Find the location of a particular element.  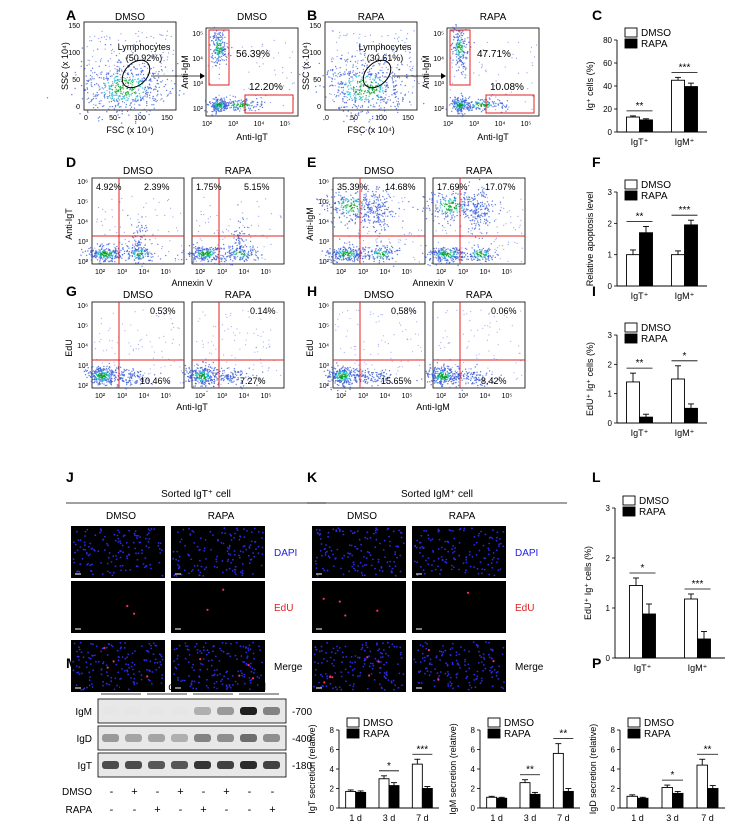

x-tick: 10³ is located at coordinates (233, 124).